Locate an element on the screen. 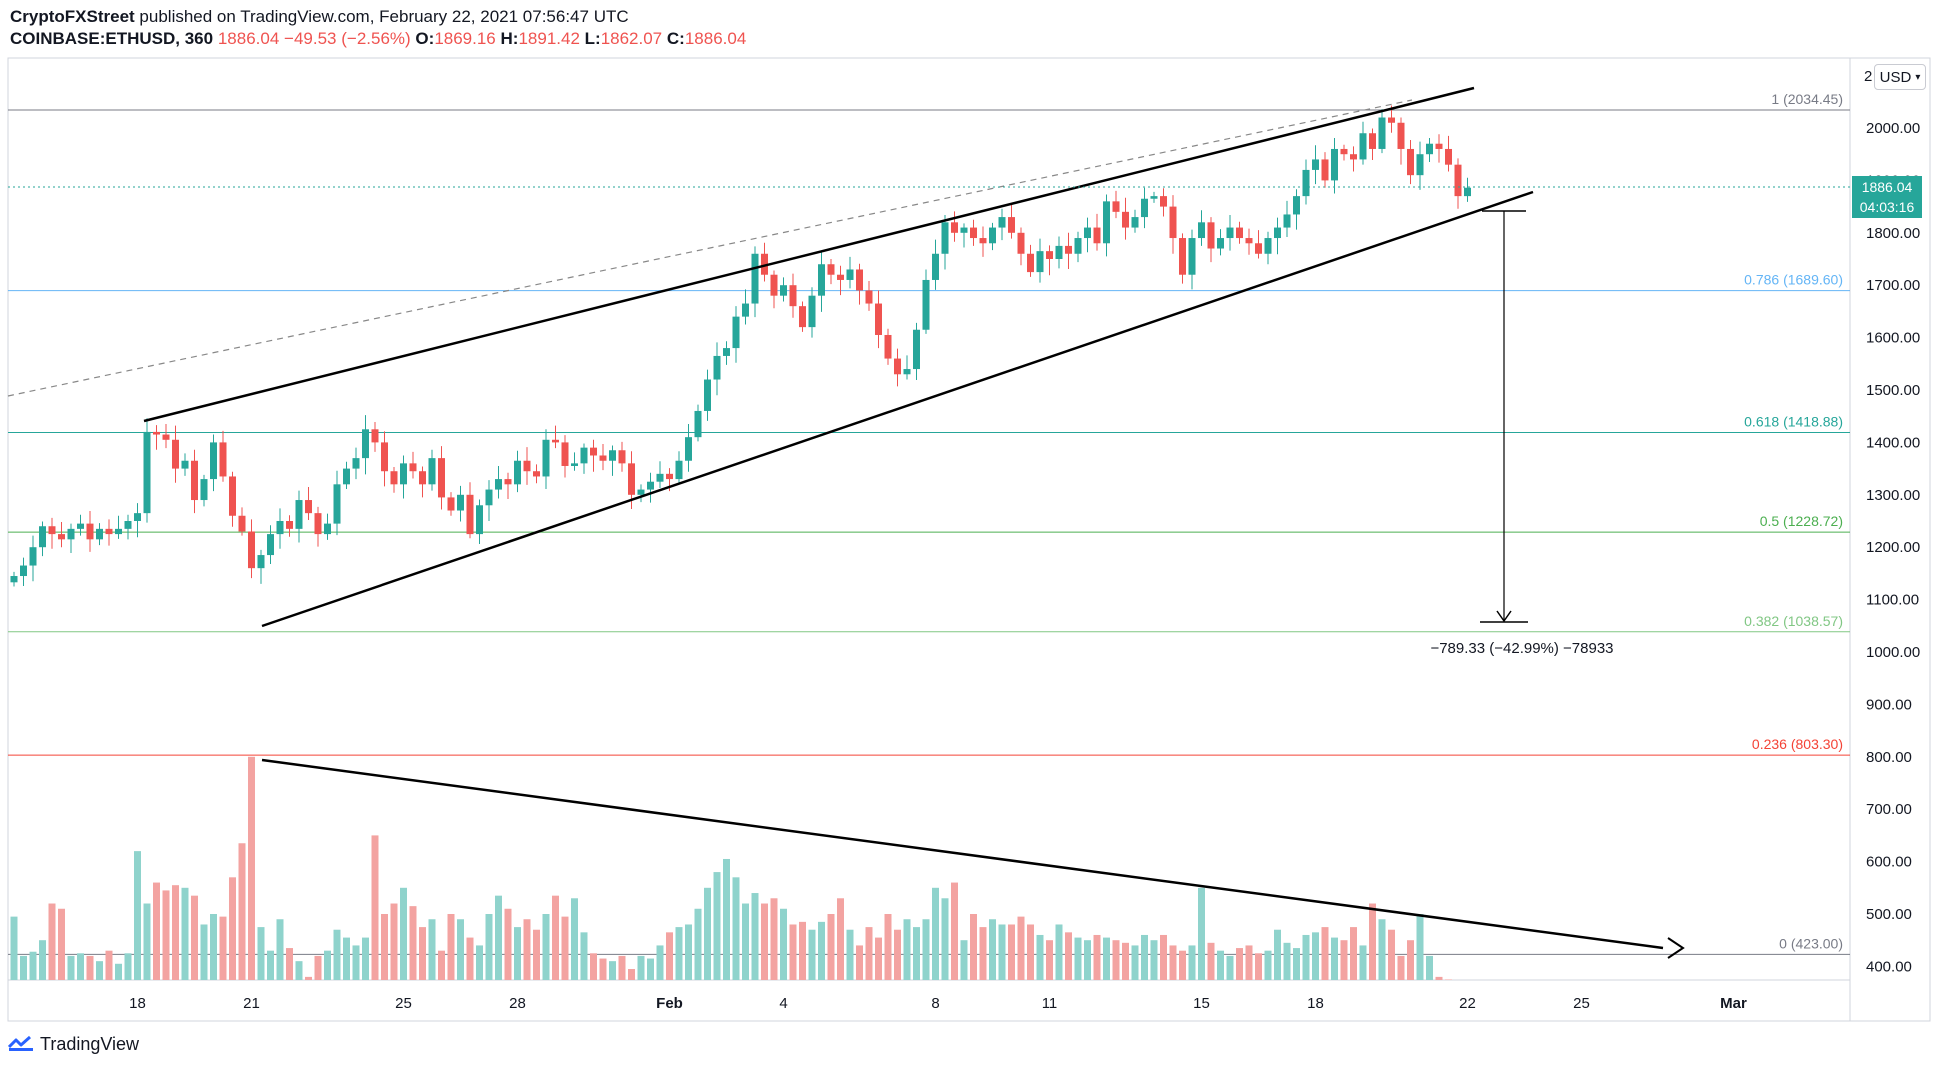 This screenshot has height=1065, width=1937. currency-button: USD ▾ is located at coordinates (1900, 77).